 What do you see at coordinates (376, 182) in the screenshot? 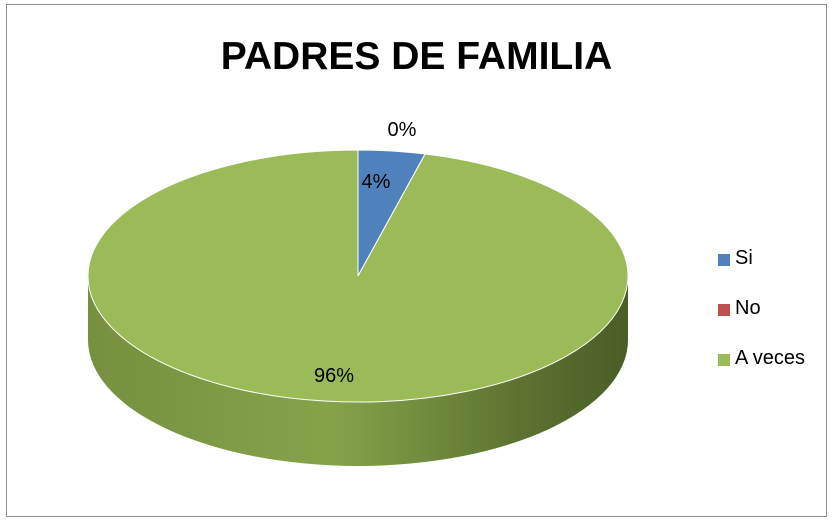
I see `data-label-si: 4%` at bounding box center [376, 182].